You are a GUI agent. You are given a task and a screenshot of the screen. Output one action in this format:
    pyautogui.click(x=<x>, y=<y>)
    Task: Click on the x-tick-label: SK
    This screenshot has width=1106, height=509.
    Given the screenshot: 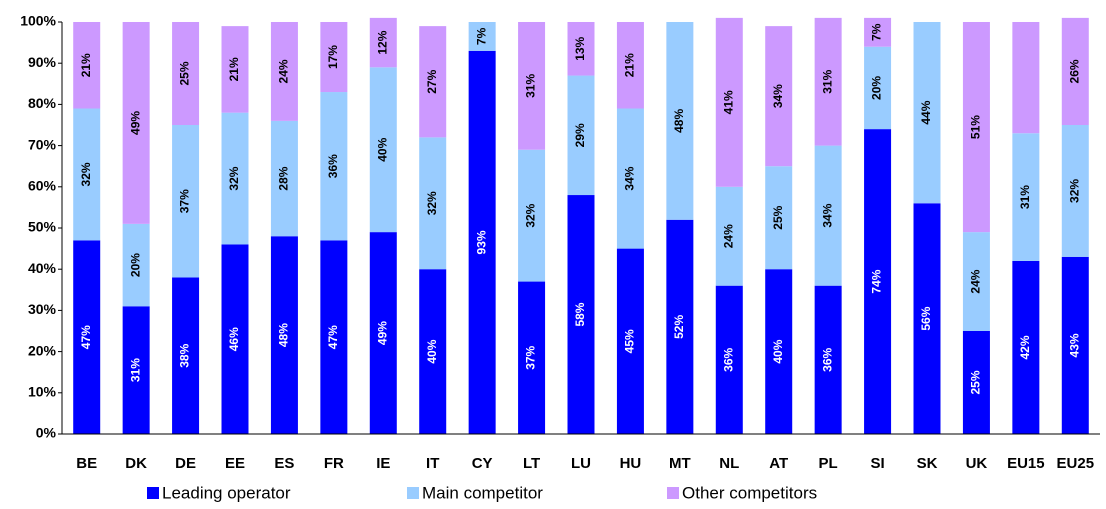 What is the action you would take?
    pyautogui.click(x=927, y=463)
    